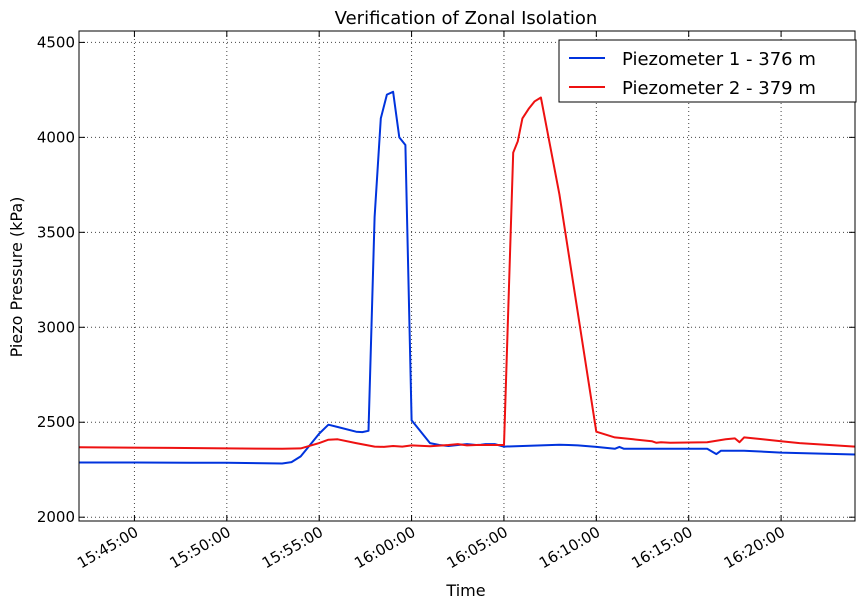 This screenshot has height=605, width=864. I want to click on x-tick-label: 16:00:00, so click(384, 547).